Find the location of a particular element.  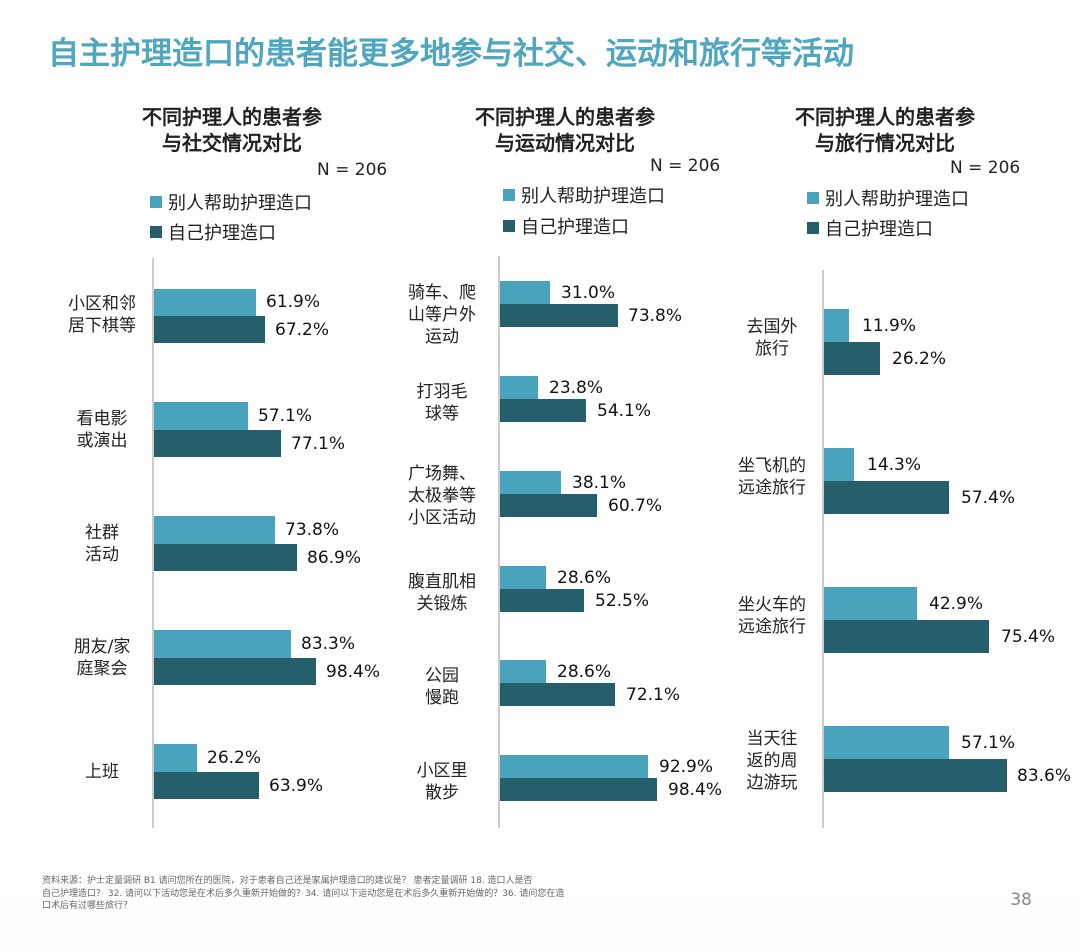

social-category-label-4: 上班 is located at coordinates (102, 772).